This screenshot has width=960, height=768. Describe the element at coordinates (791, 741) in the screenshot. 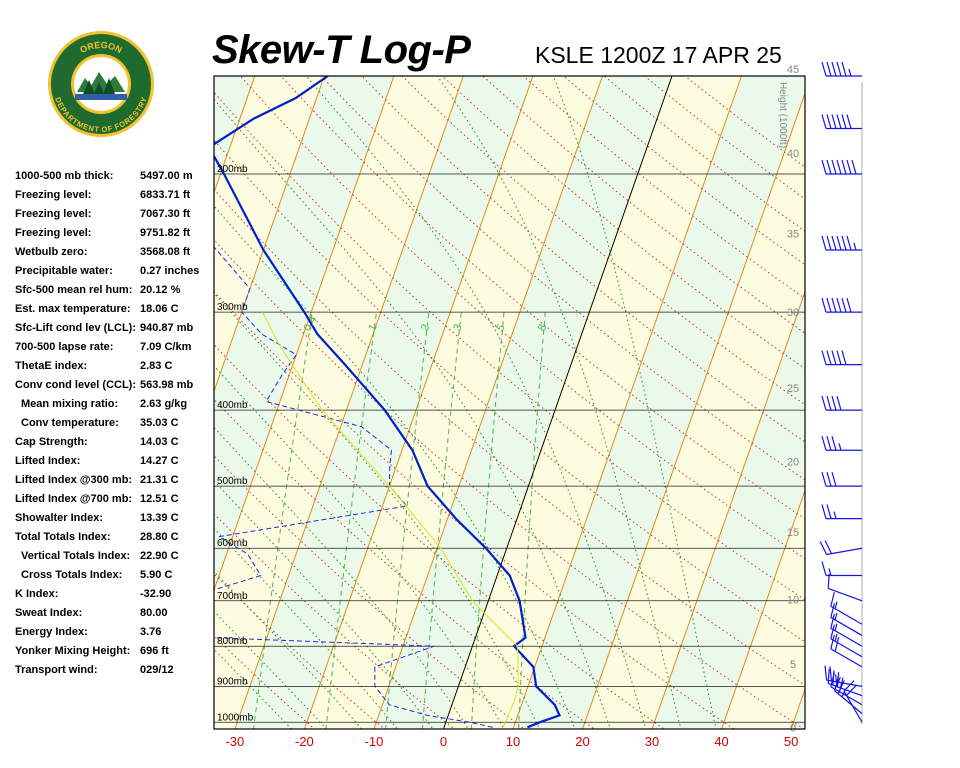

I see `x-tick-label: 50` at that location.